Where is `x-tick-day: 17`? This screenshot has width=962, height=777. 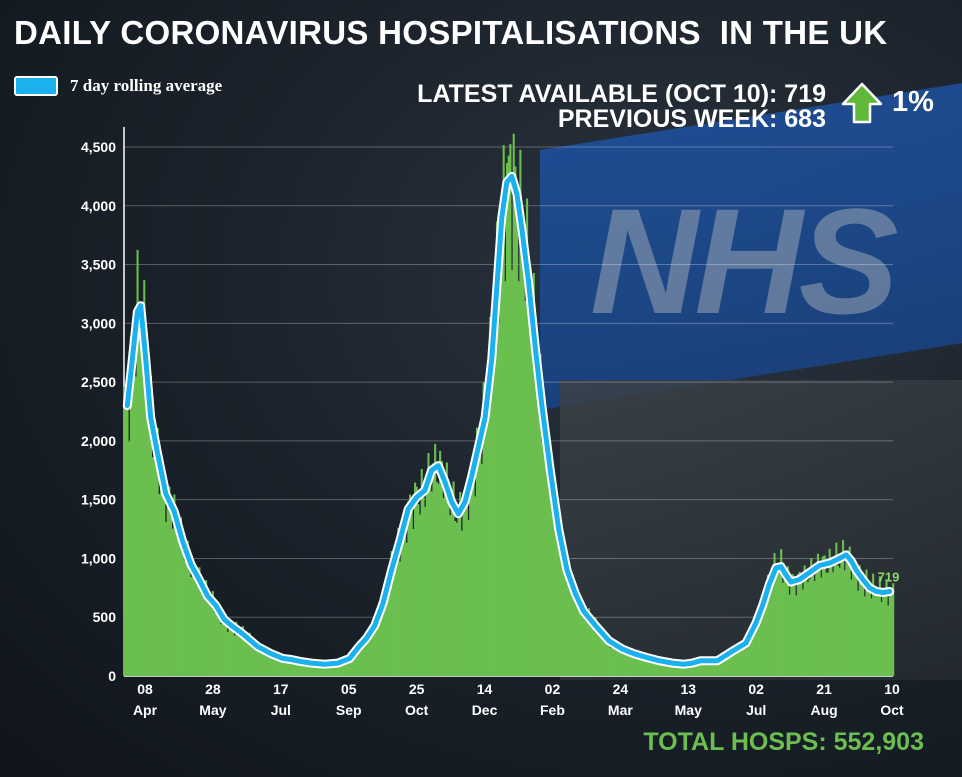
x-tick-day: 17 is located at coordinates (281, 689).